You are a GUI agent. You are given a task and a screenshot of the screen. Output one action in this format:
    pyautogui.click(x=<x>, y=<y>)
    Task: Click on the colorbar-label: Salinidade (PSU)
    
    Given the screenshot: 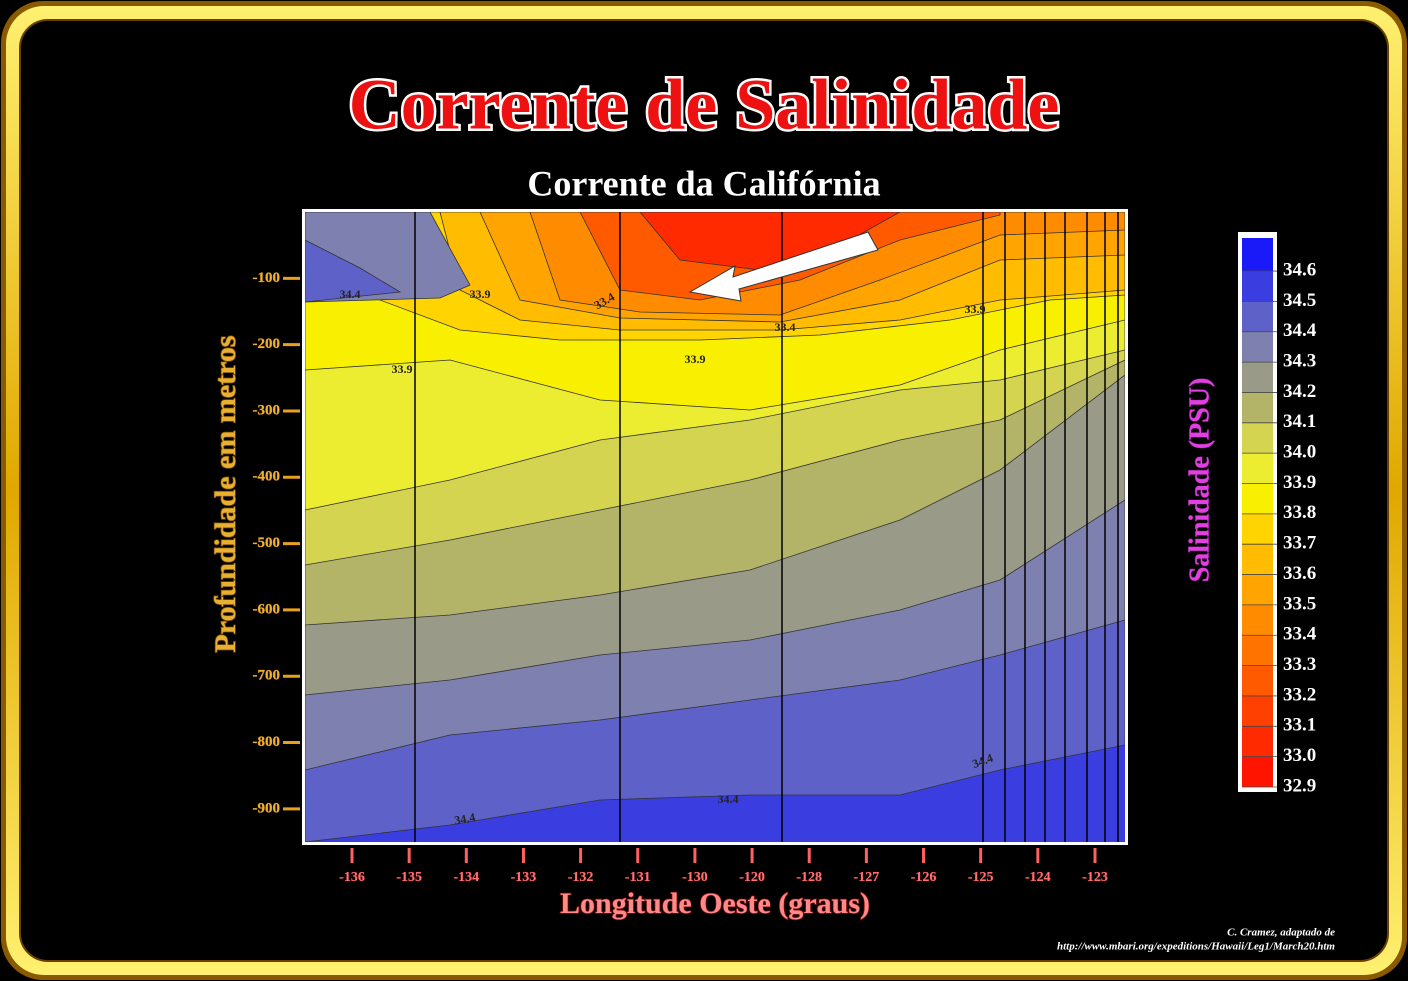 What is the action you would take?
    pyautogui.click(x=1199, y=480)
    